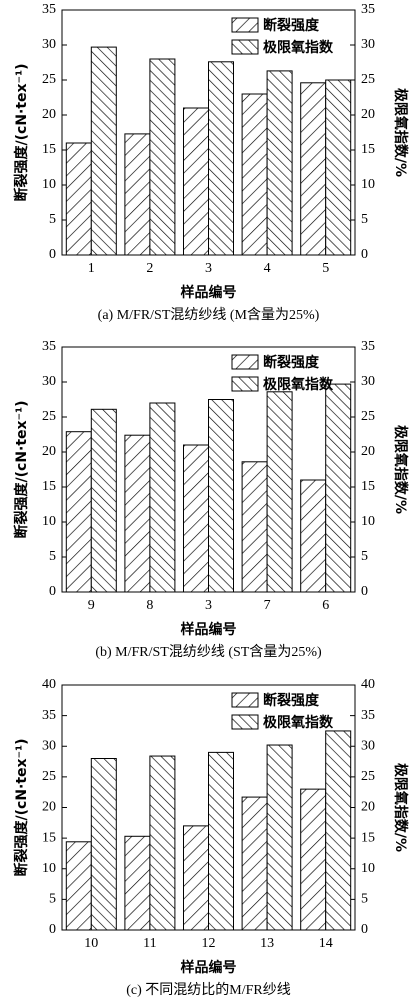 The image size is (413, 1000). I want to click on x-tick-label: 6, so click(325, 605).